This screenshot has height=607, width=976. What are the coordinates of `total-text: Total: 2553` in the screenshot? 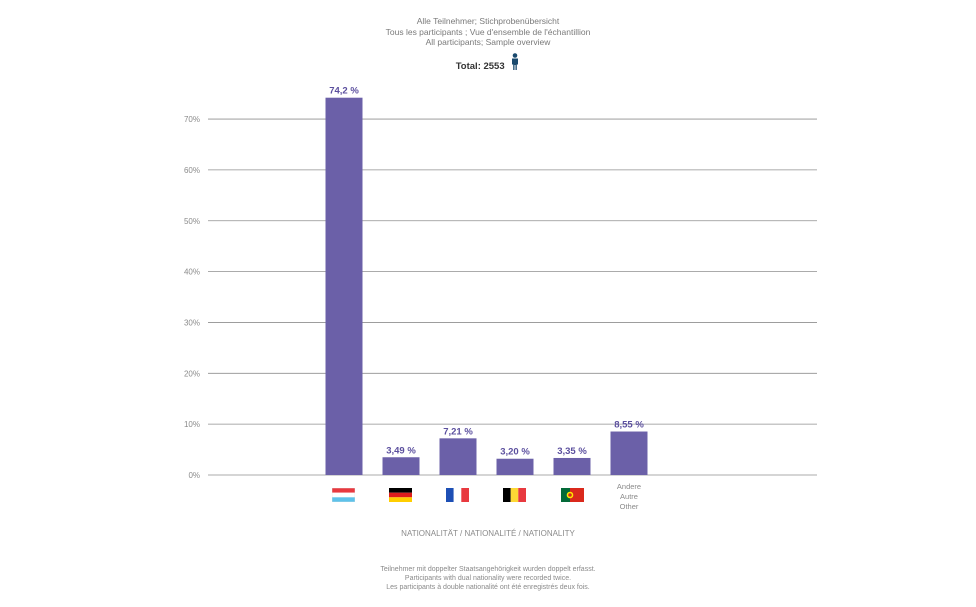 It's located at (480, 66).